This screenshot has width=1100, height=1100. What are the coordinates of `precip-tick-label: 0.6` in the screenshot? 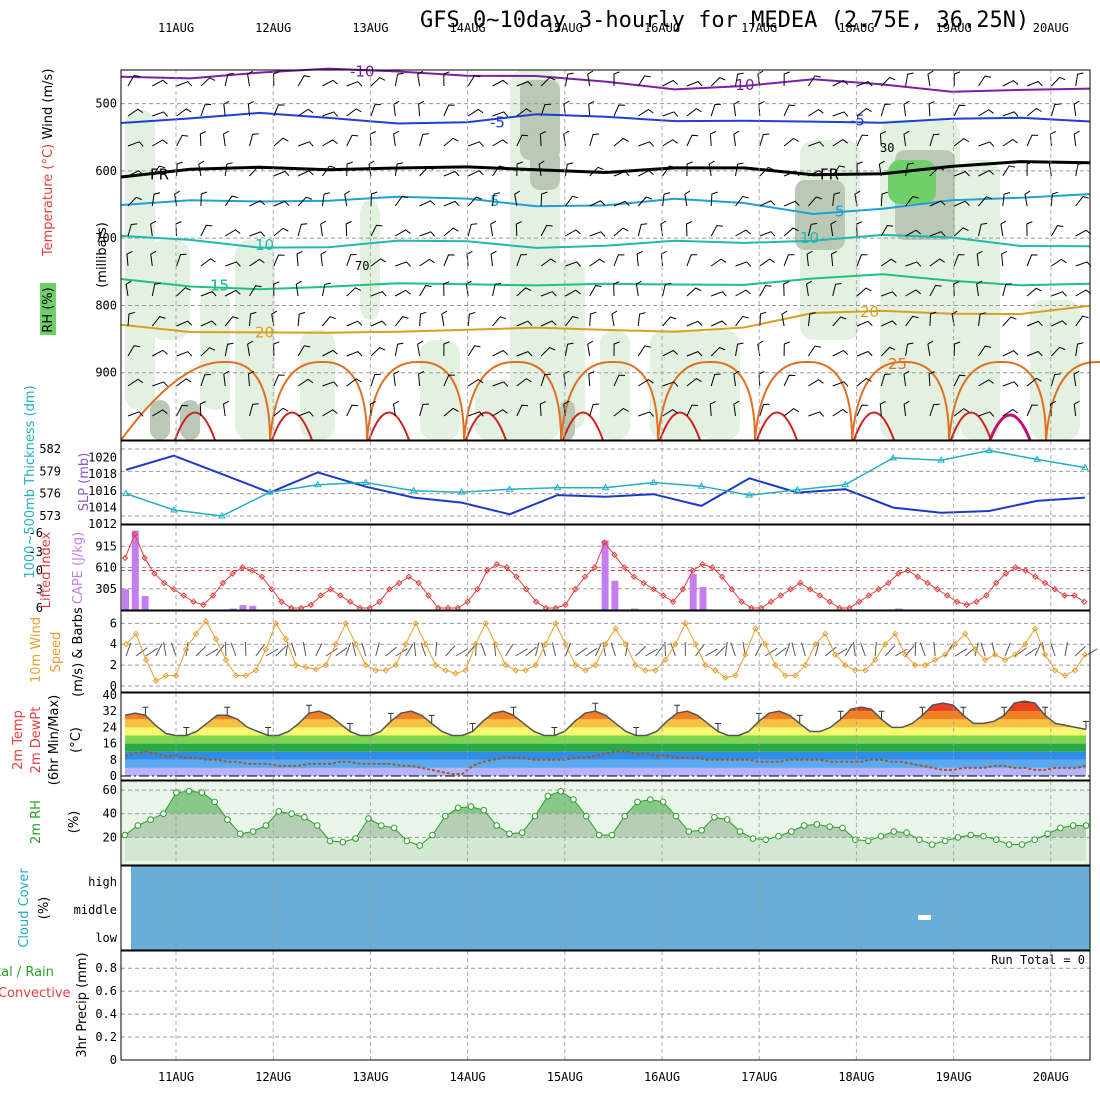 It's located at (106, 991).